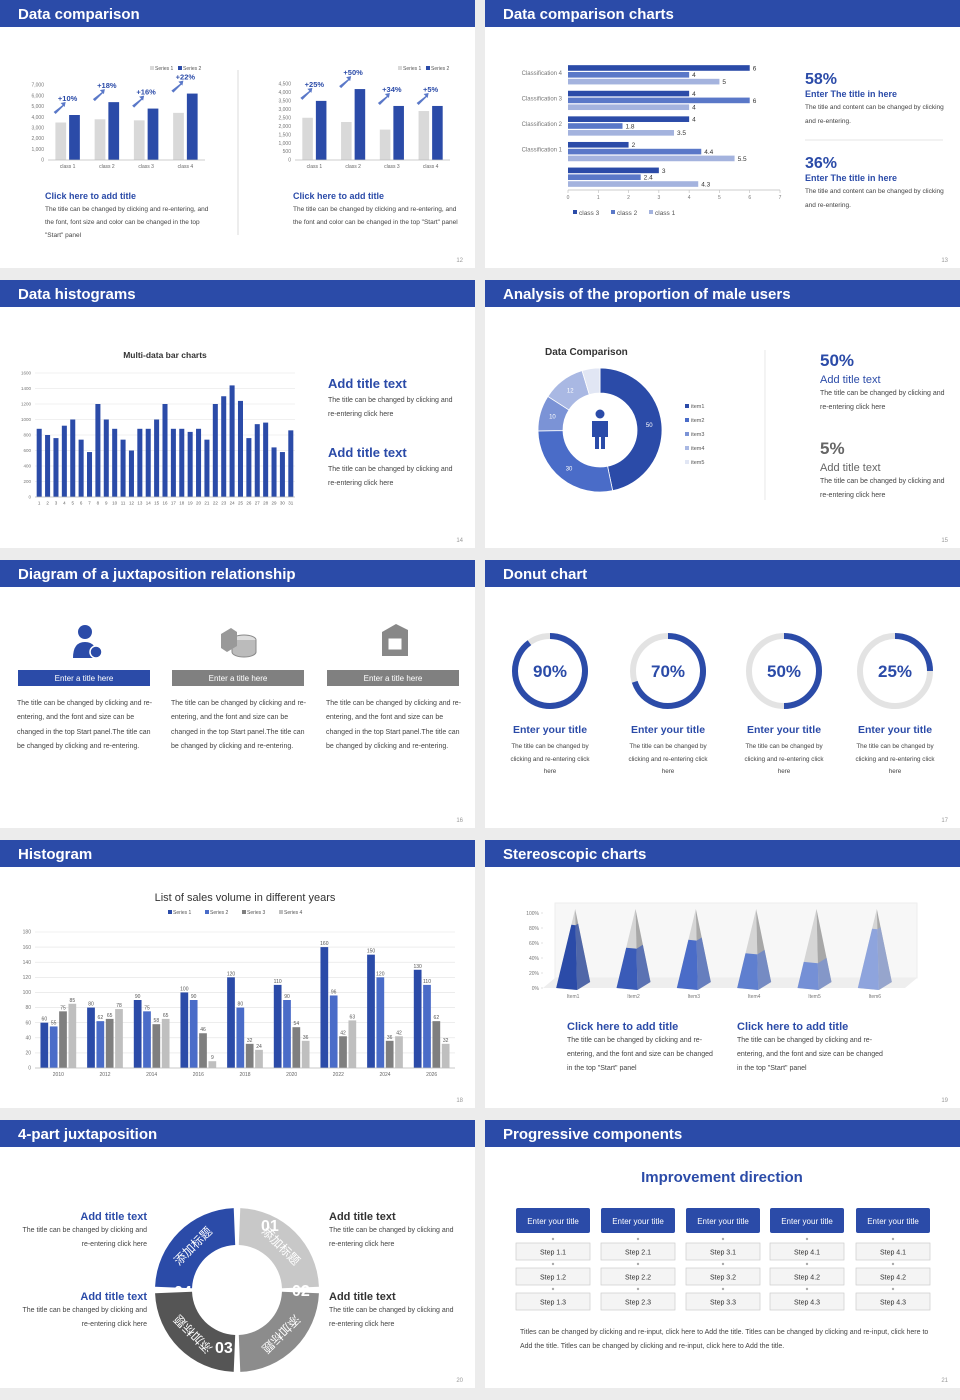 The width and height of the screenshot is (960, 1400). I want to click on annotation: +34%, so click(392, 89).